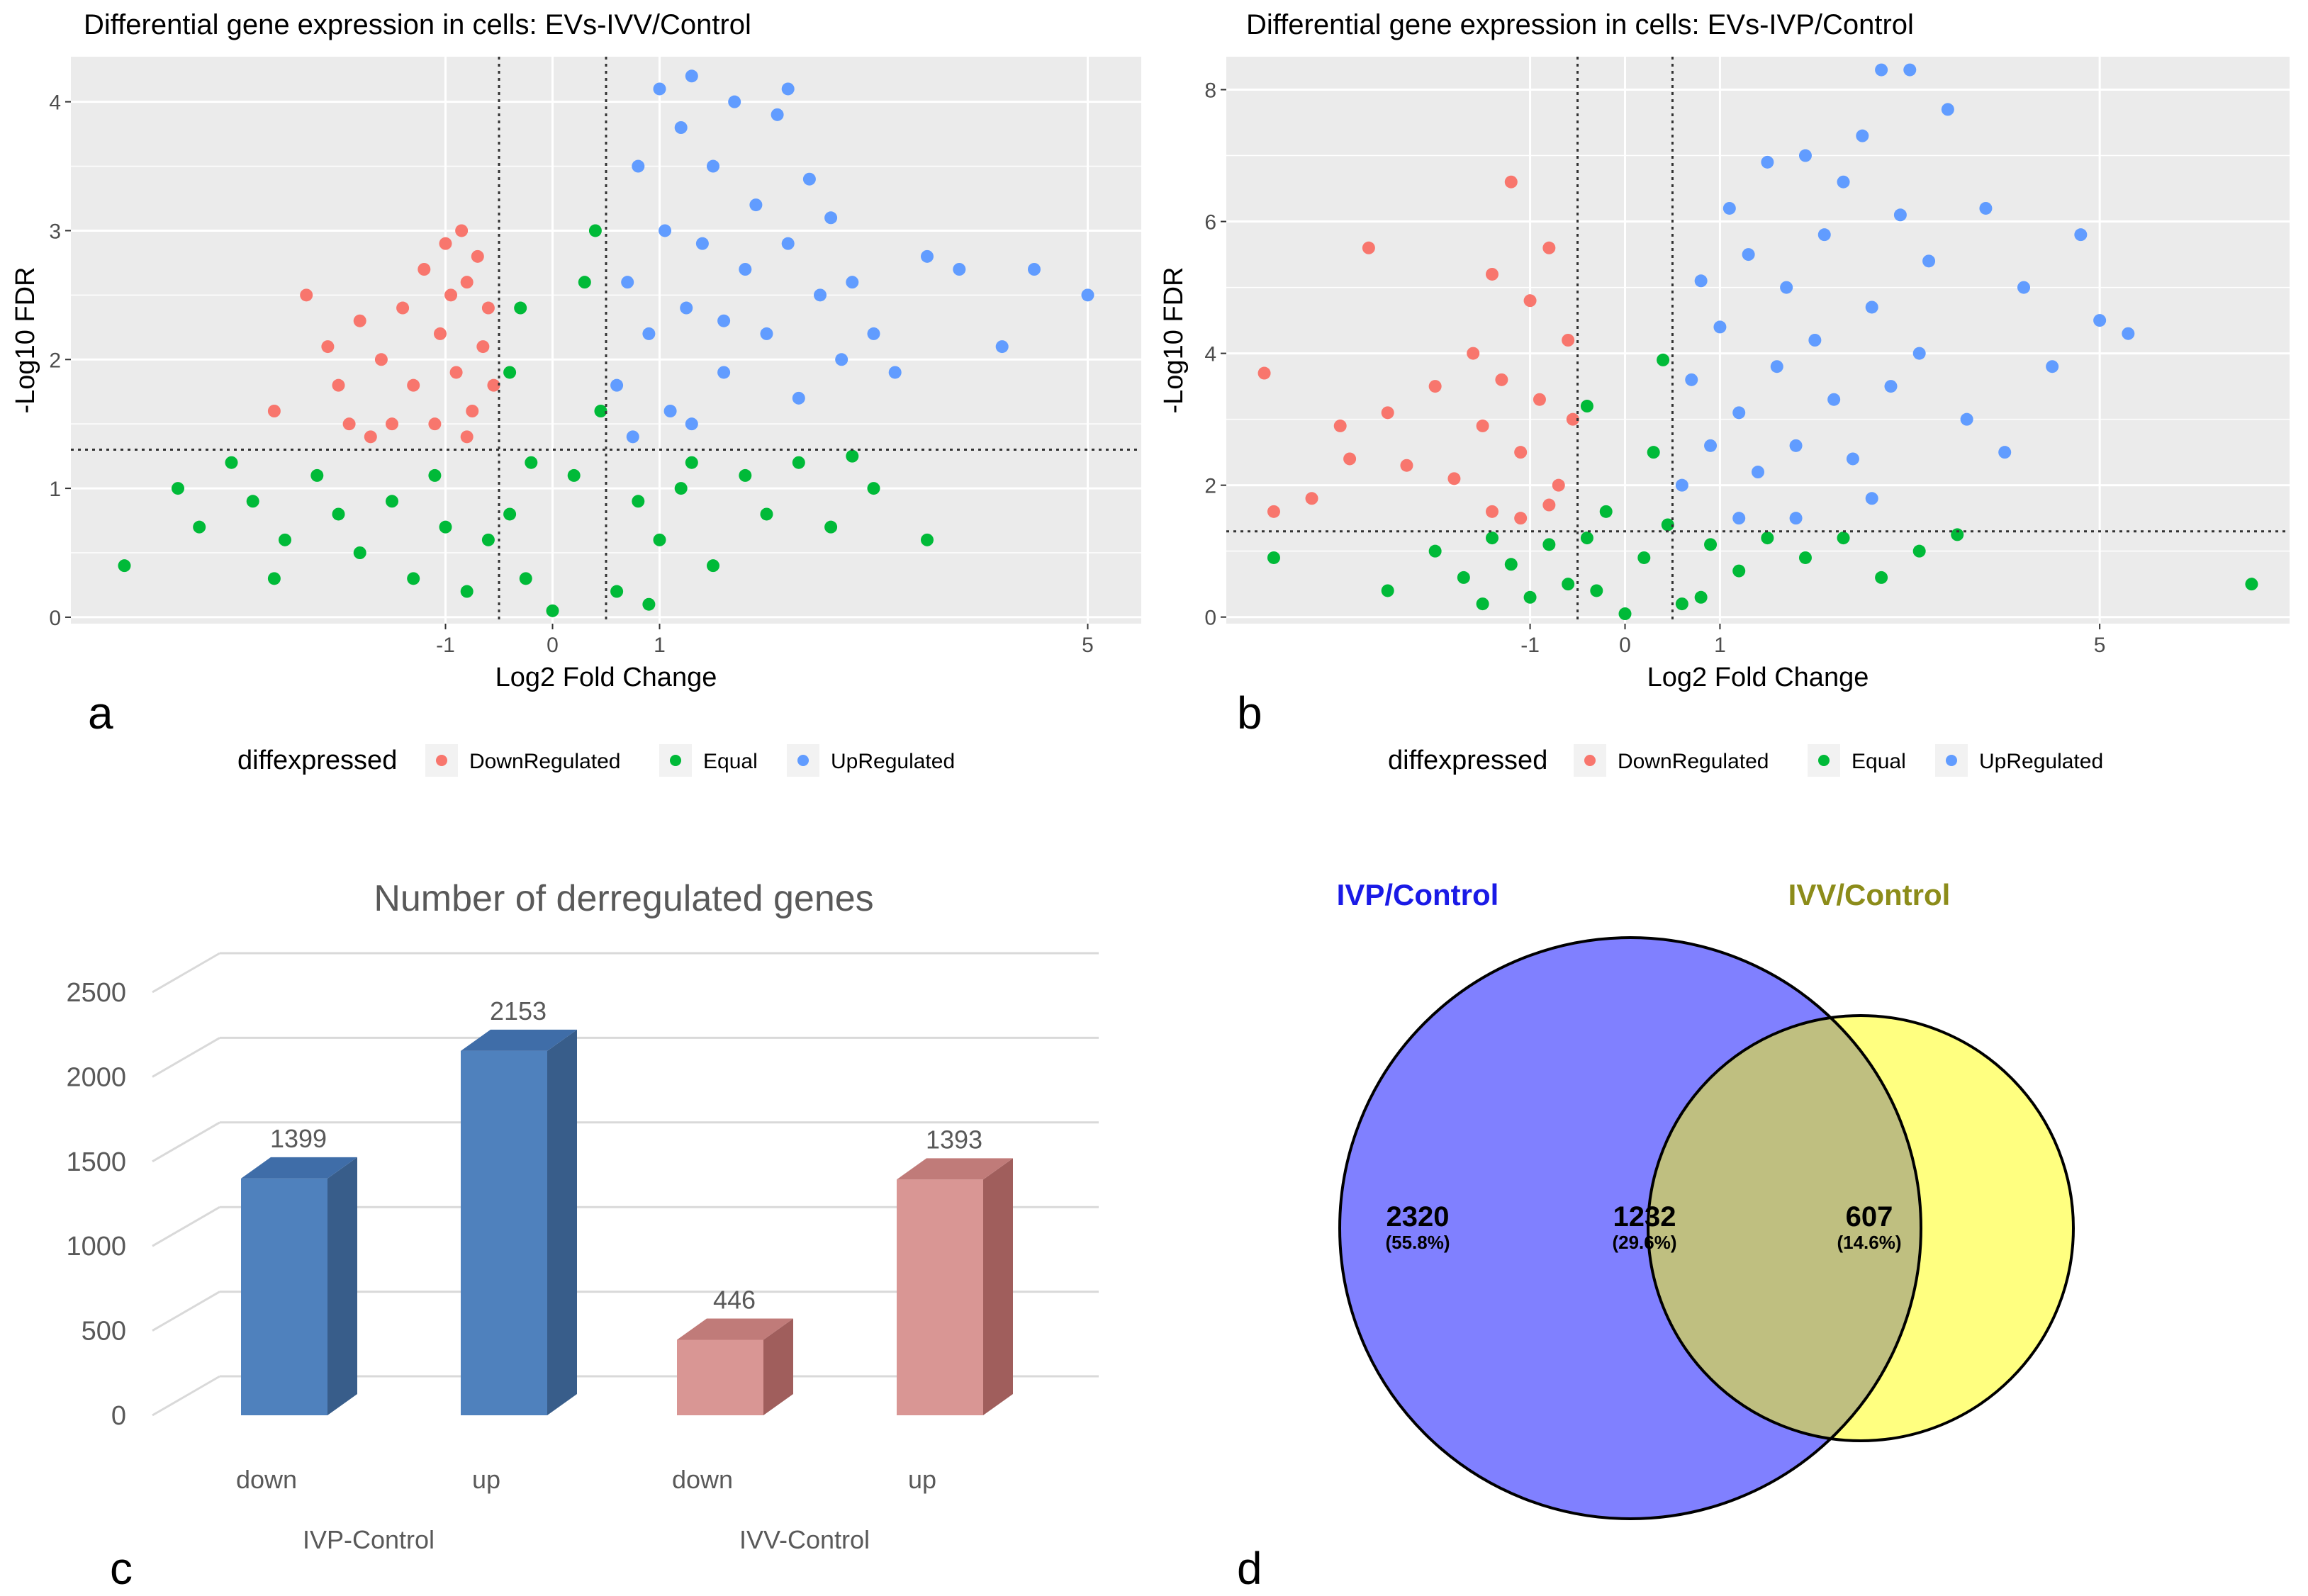  I want to click on x-tick-label: -1, so click(445, 646).